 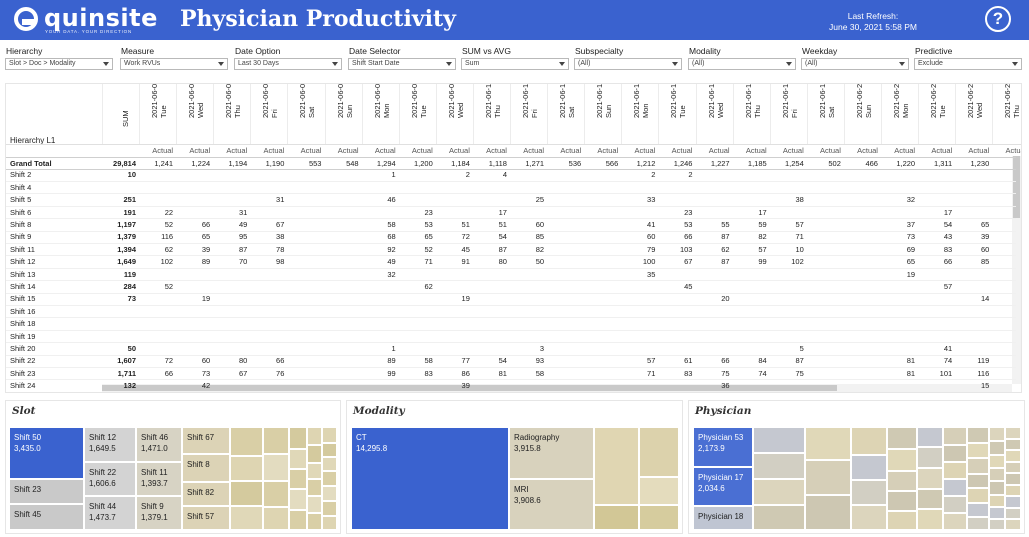 I want to click on treemap-tile: Radiography 3,915.8, so click(x=551, y=453).